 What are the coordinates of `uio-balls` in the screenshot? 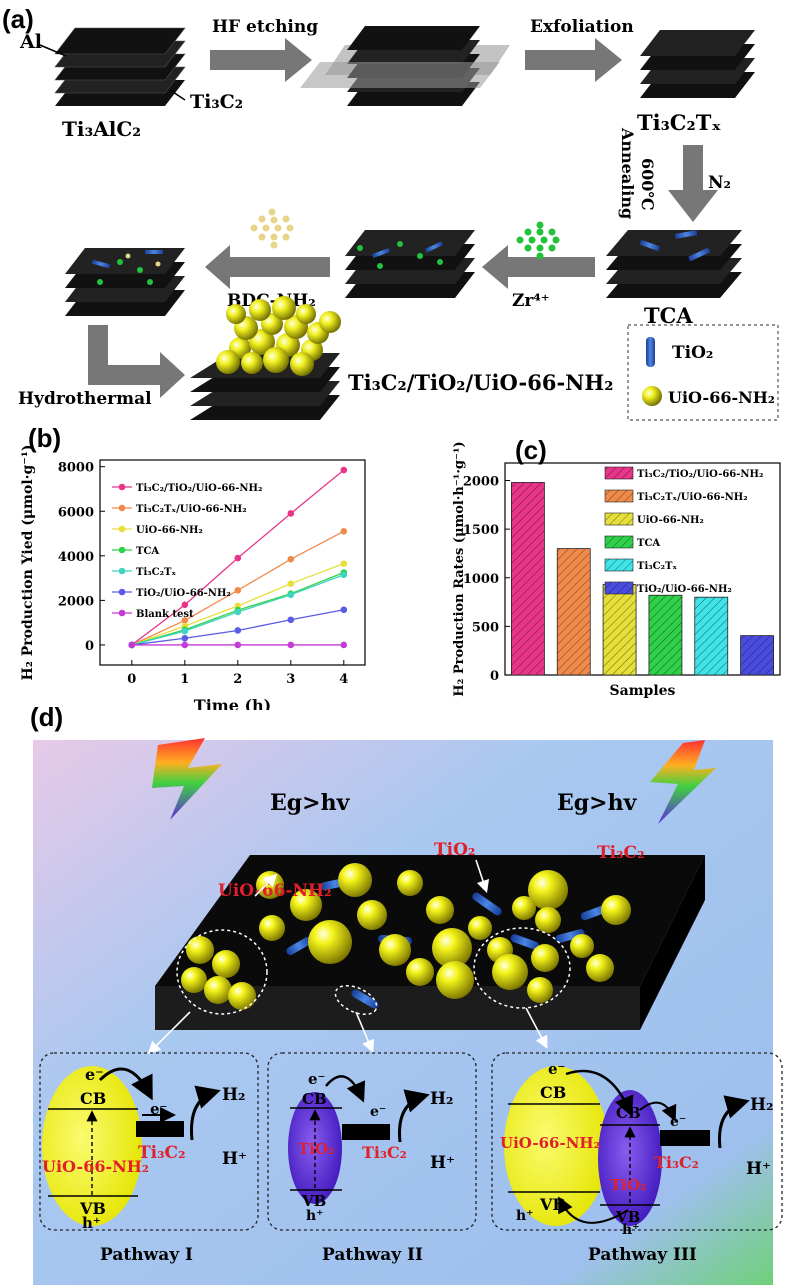 It's located at (406, 936).